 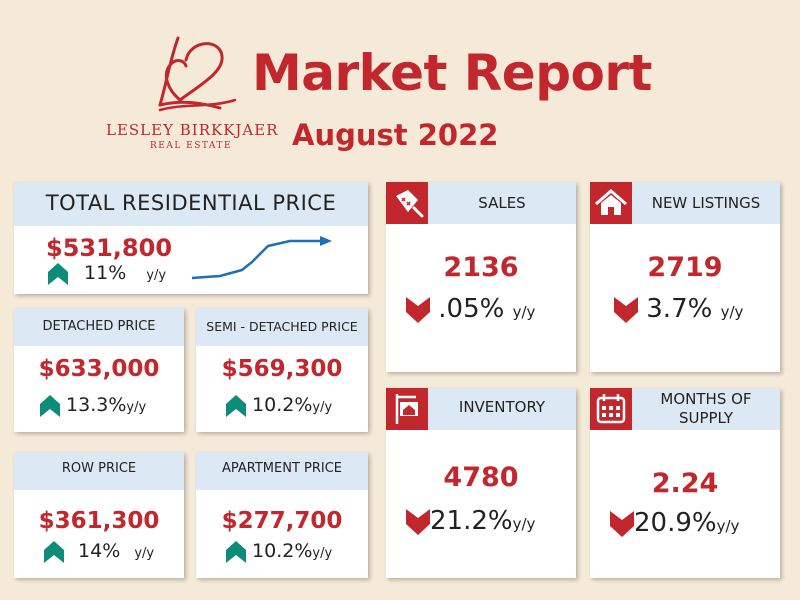 I want to click on row-price-card: ROW PRICE $361,300 14% y/y, so click(x=99, y=515).